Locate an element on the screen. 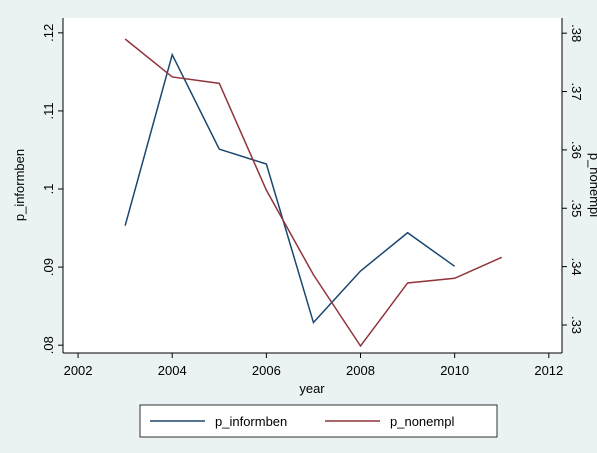  x-tick-label: 2006 is located at coordinates (266, 370).